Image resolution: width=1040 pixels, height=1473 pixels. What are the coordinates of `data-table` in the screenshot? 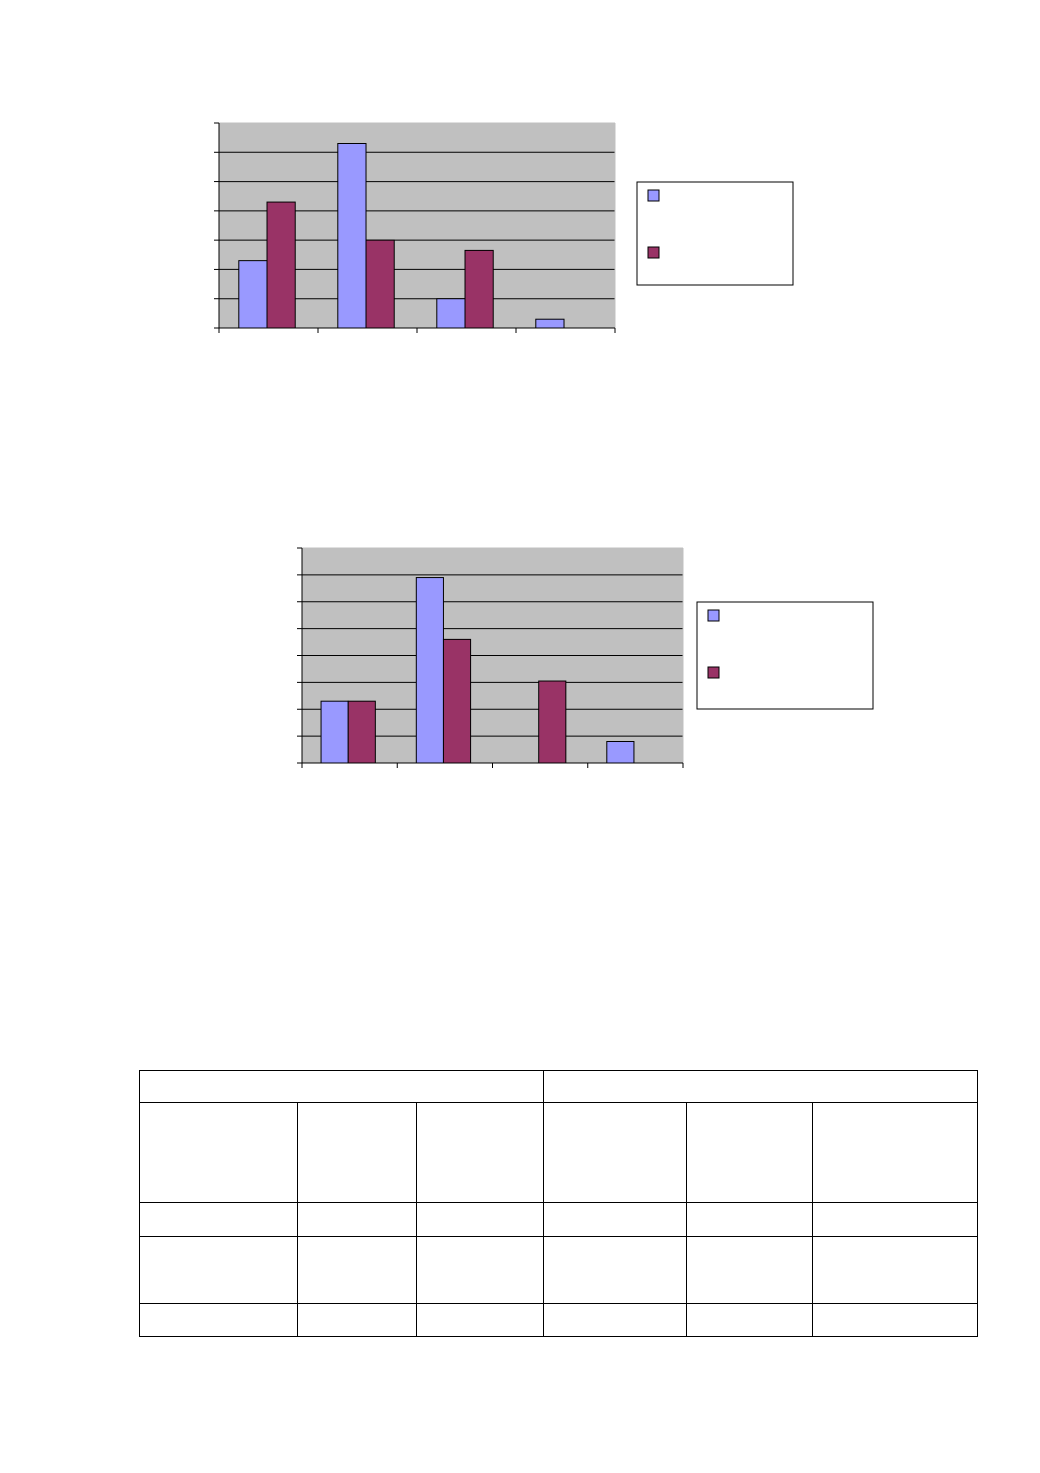 It's located at (558, 1203).